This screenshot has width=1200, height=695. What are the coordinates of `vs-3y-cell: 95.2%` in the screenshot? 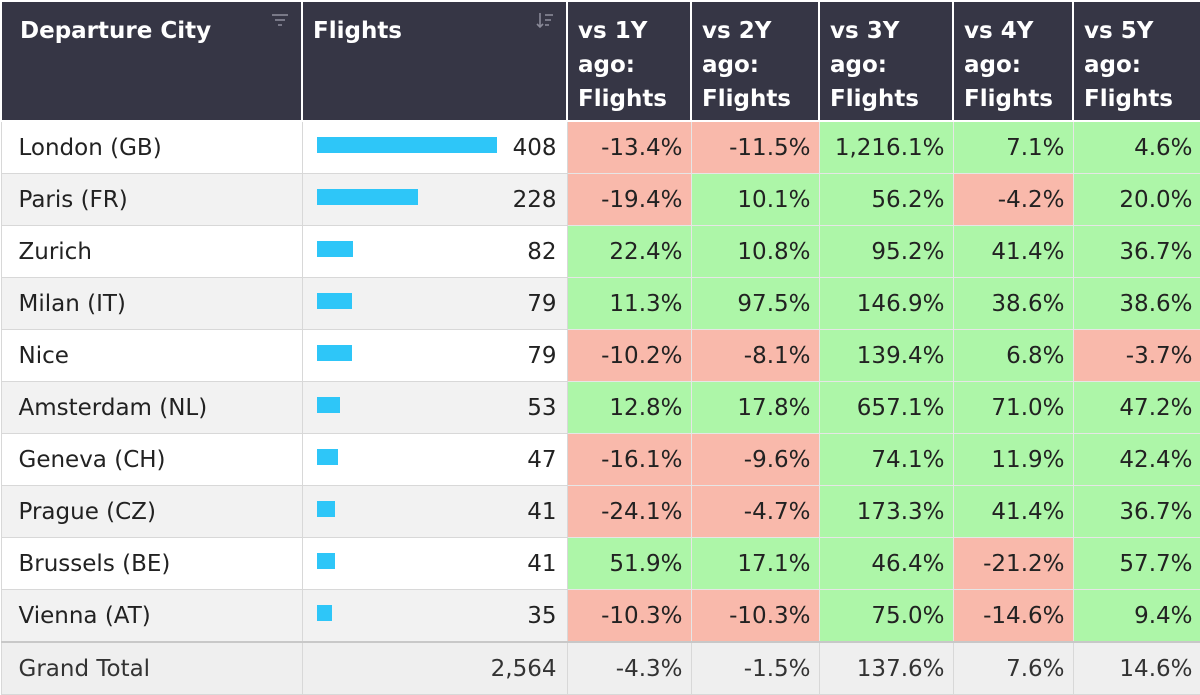 It's located at (886, 251).